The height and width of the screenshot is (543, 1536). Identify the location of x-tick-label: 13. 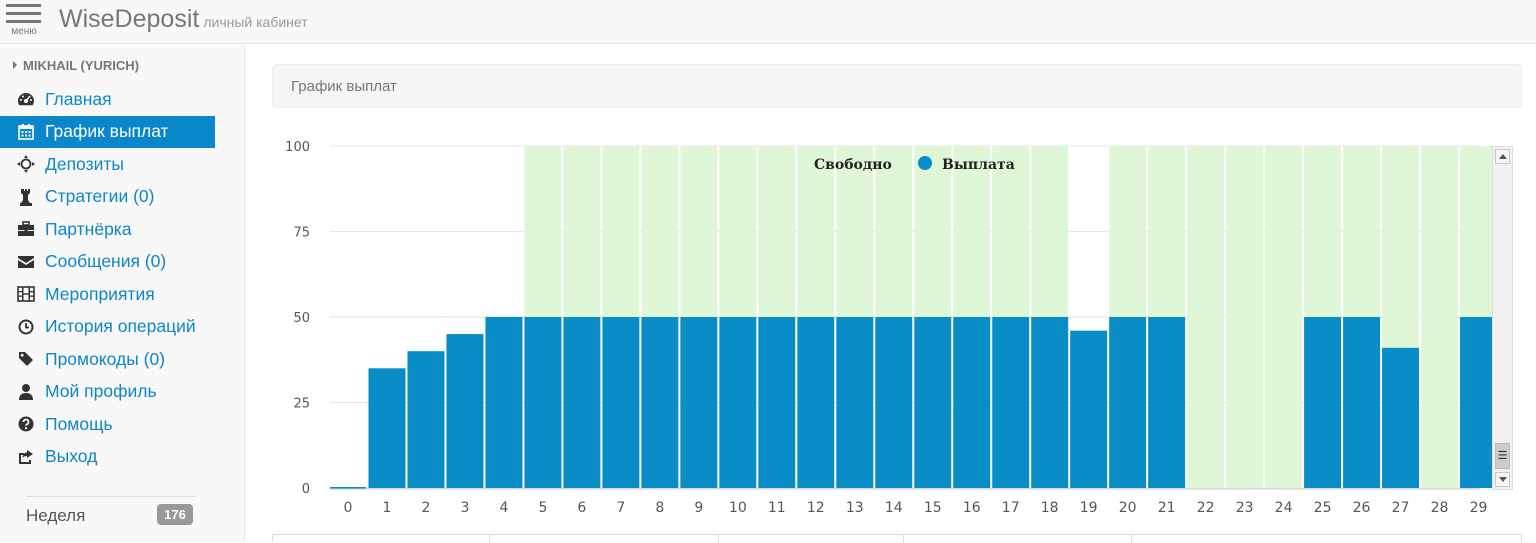
(855, 508).